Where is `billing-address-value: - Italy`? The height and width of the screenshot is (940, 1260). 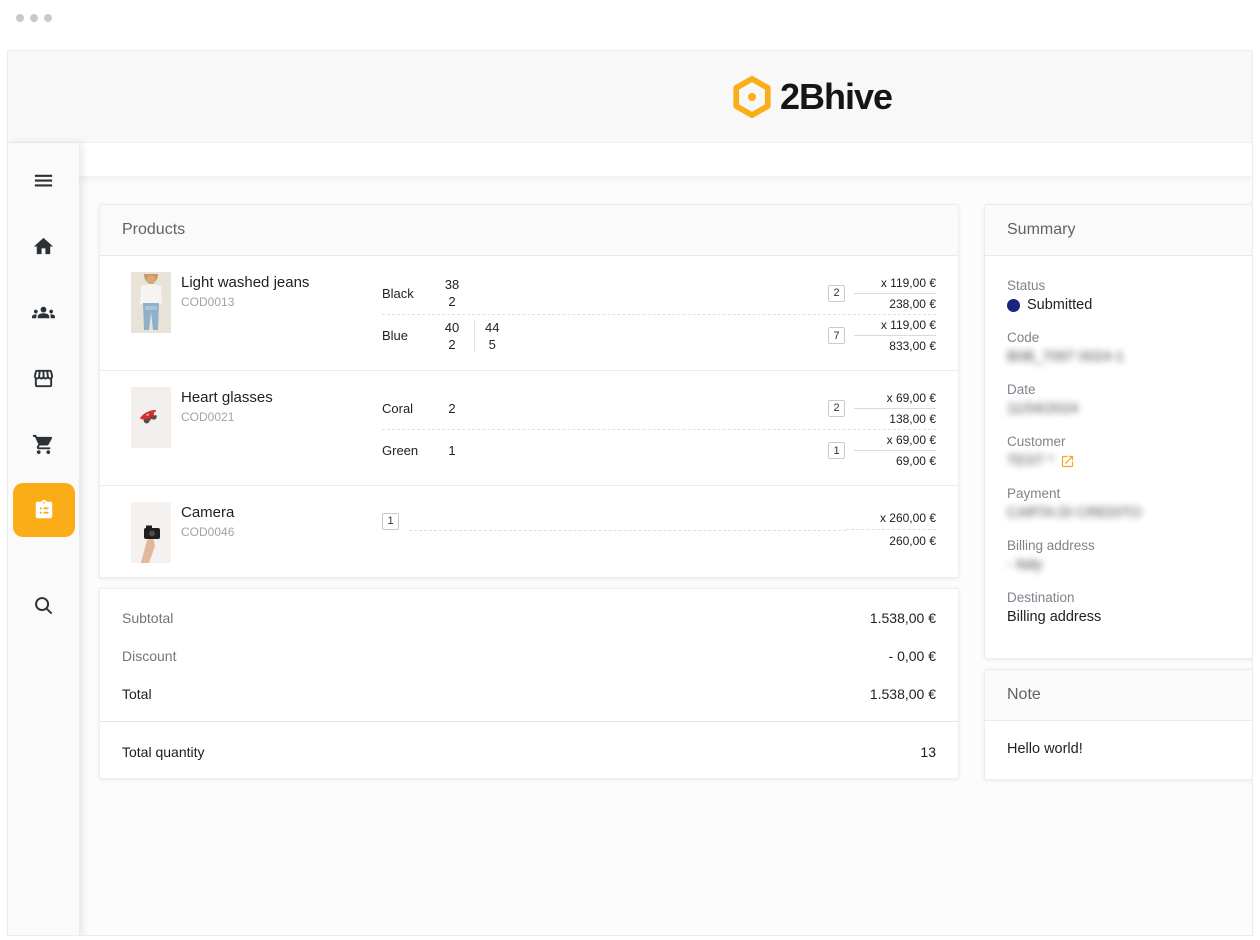 billing-address-value: - Italy is located at coordinates (1025, 565).